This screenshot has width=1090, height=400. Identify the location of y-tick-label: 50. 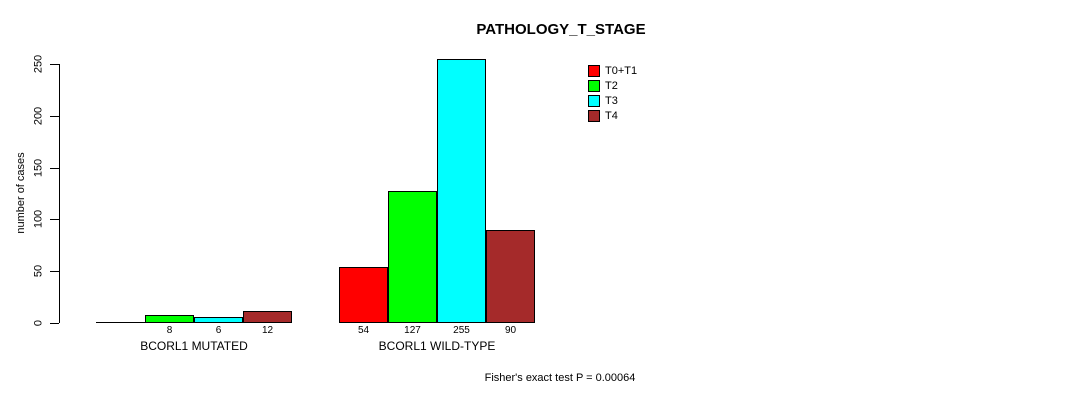
(38, 271).